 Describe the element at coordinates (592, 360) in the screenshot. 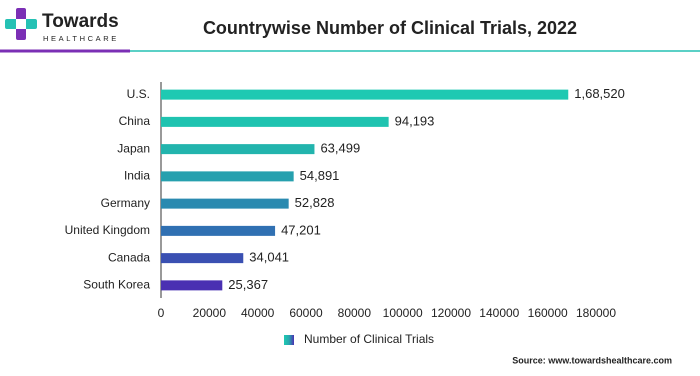

I see `source: Source: www.towardshealthcare.com` at that location.